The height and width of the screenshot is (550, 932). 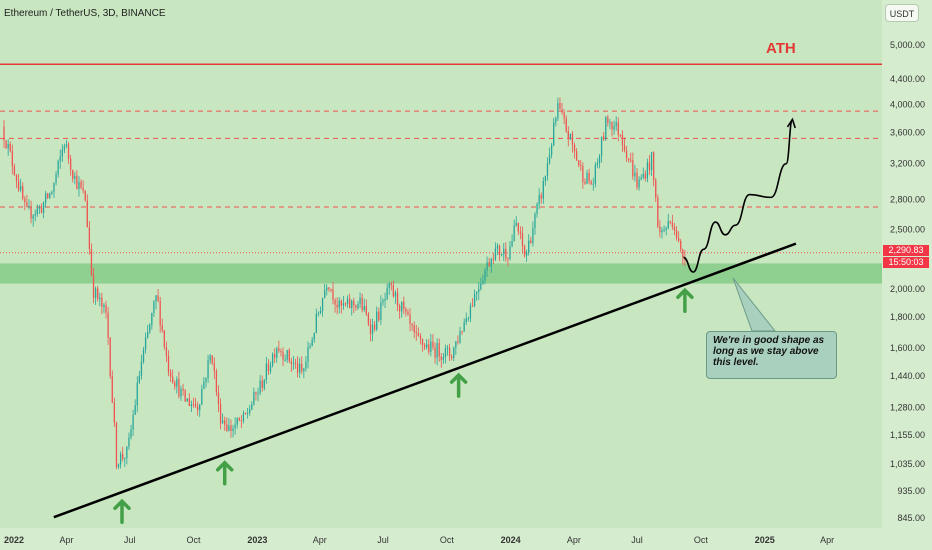 I want to click on y-tick-2: 4,000.00, so click(x=907, y=104).